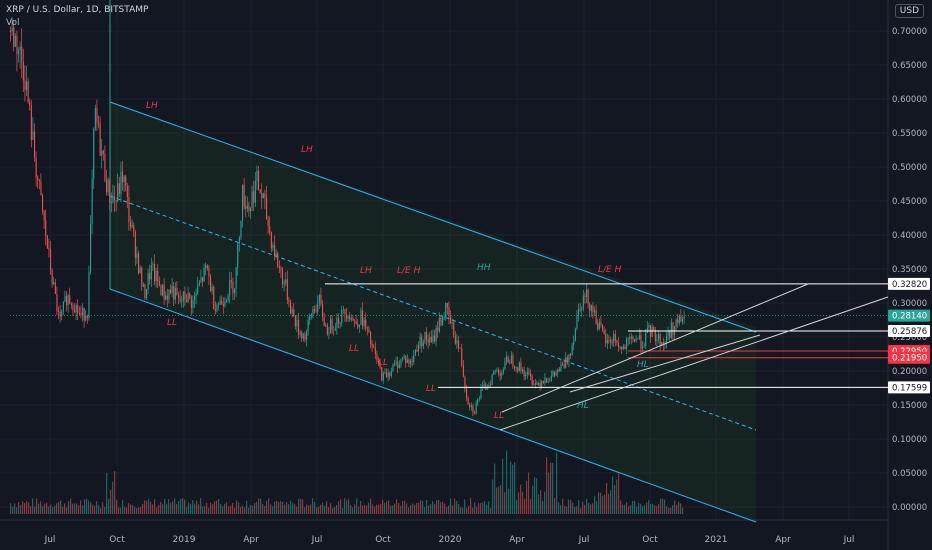 Image resolution: width=932 pixels, height=550 pixels. What do you see at coordinates (383, 363) in the screenshot?
I see `pattern-label: LL` at bounding box center [383, 363].